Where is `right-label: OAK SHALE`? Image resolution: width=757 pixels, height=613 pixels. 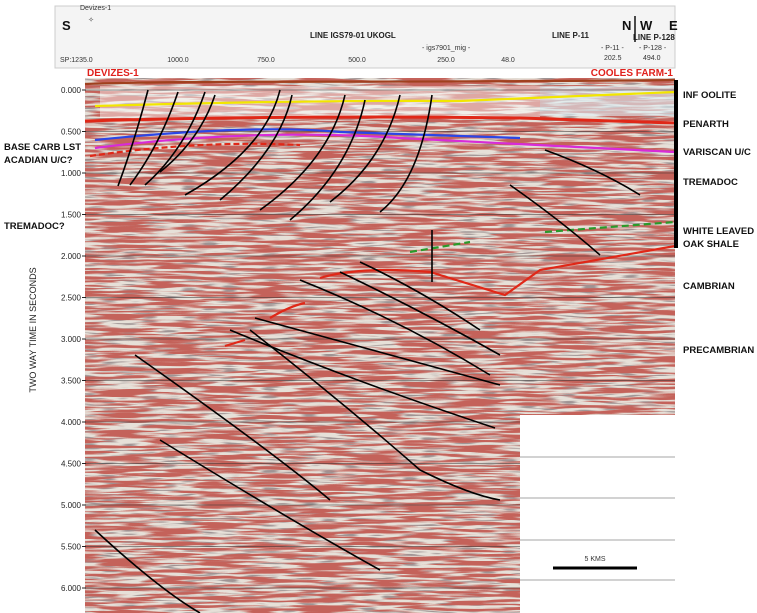 right-label: OAK SHALE is located at coordinates (711, 244).